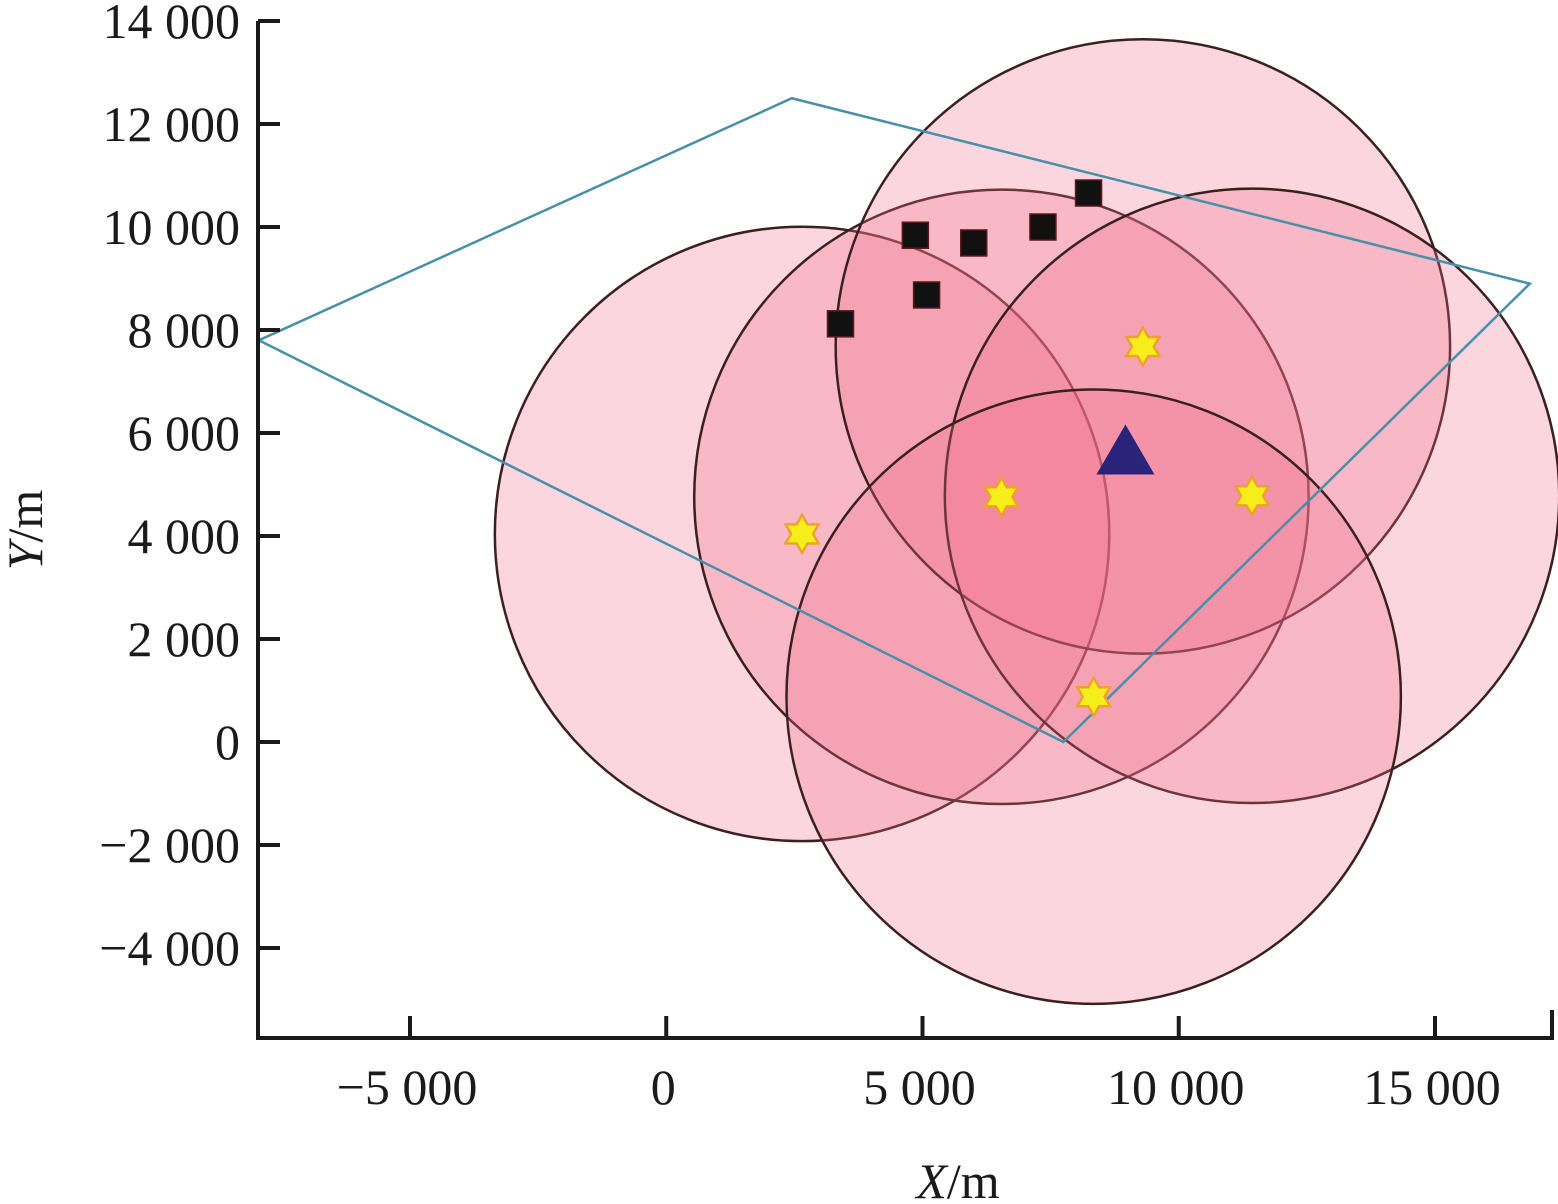 Image resolution: width=1558 pixels, height=1204 pixels. Describe the element at coordinates (184, 433) in the screenshot. I see `y-tick-label: 6 000` at that location.